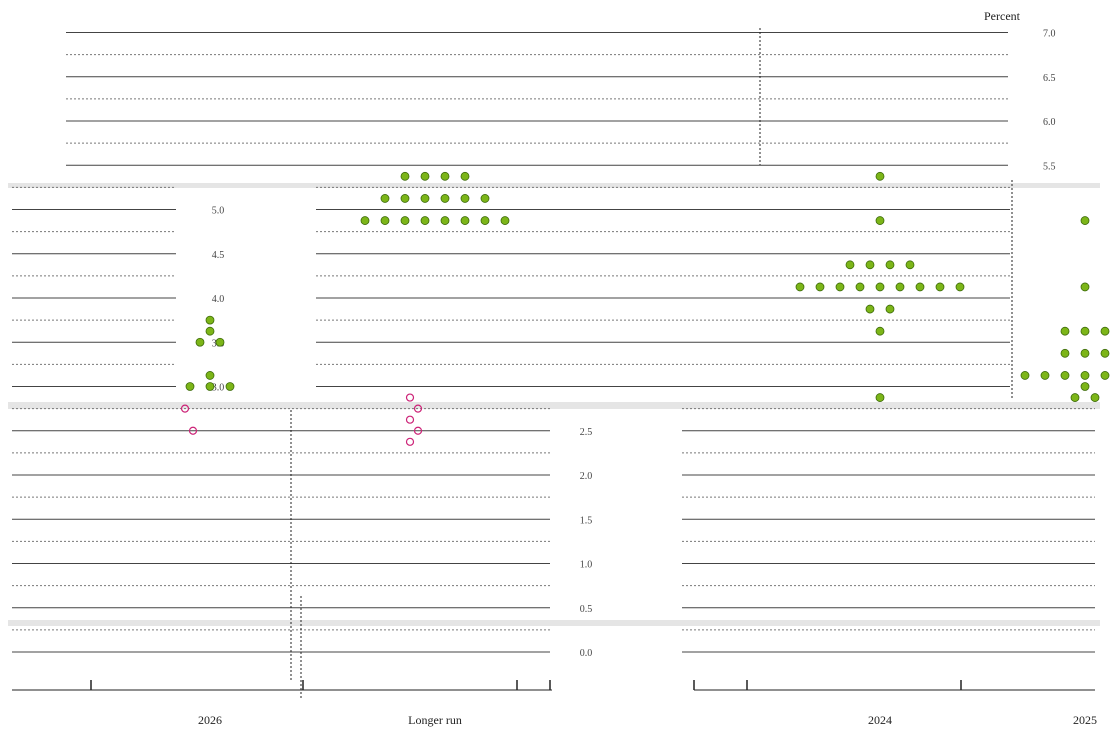  I want to click on y-tick-label: 7.0, so click(1049, 34).